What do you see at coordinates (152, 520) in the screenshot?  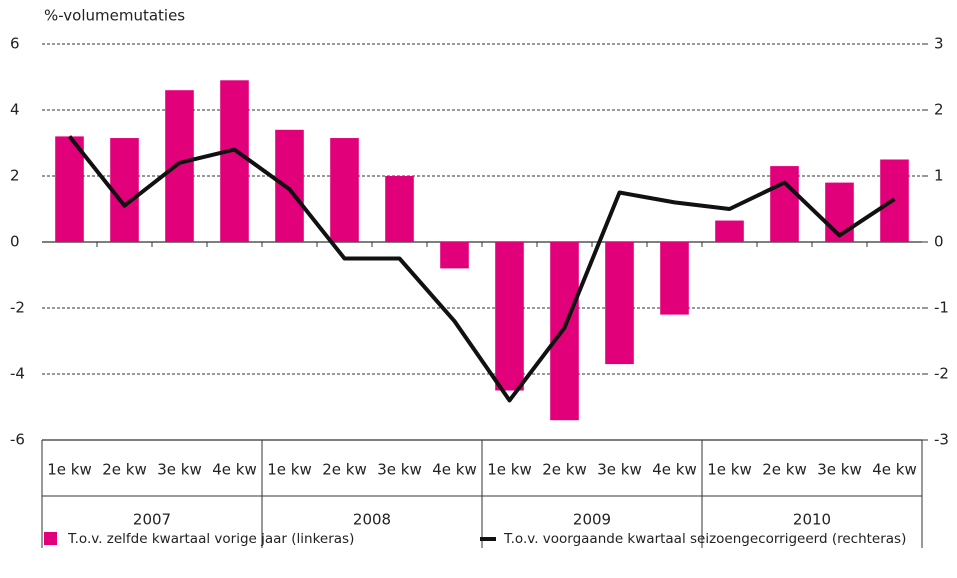 I see `group-label: 2007` at bounding box center [152, 520].